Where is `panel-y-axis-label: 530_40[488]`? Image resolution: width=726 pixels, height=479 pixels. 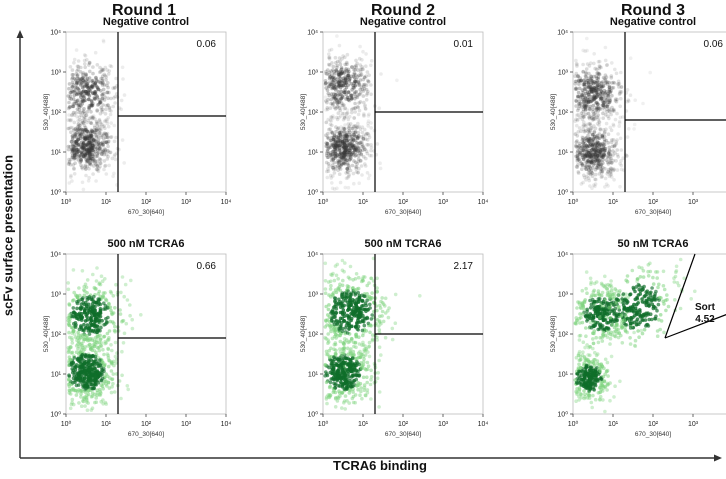
panel-y-axis-label: 530_40[488] is located at coordinates (553, 112).